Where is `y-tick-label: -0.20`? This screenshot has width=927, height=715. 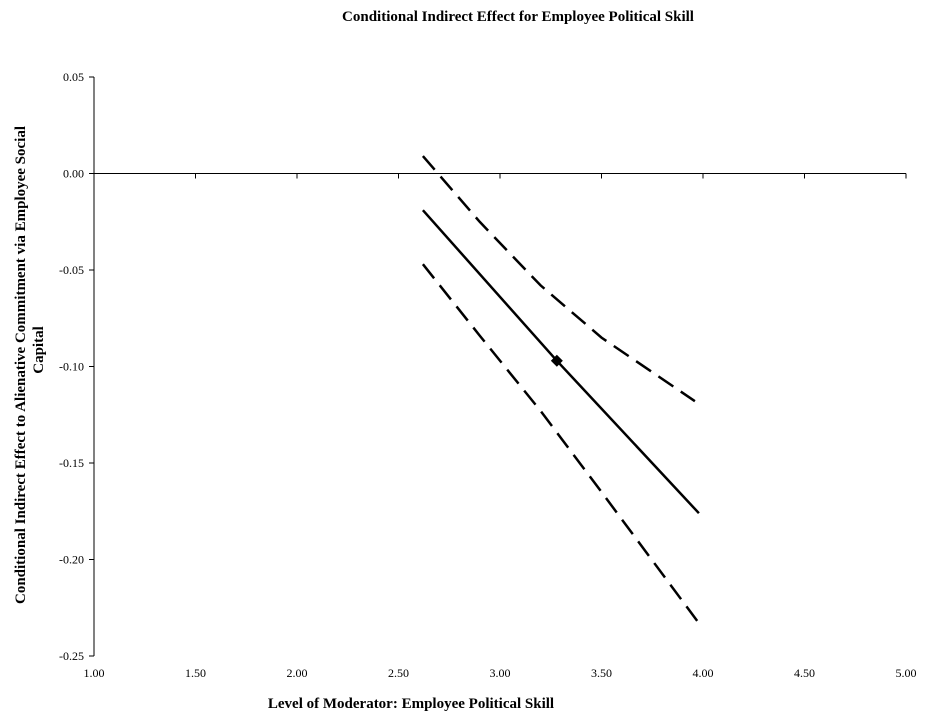
y-tick-label: -0.20 is located at coordinates (71, 560).